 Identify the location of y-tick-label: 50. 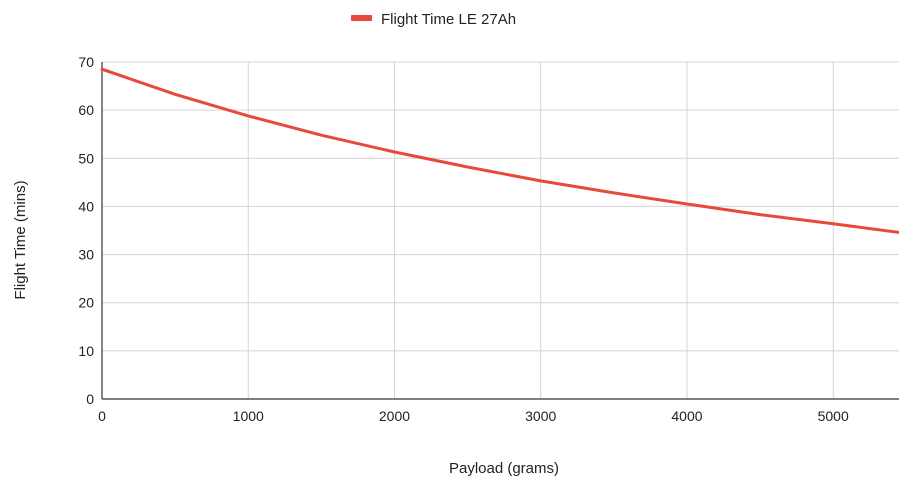
(86, 158).